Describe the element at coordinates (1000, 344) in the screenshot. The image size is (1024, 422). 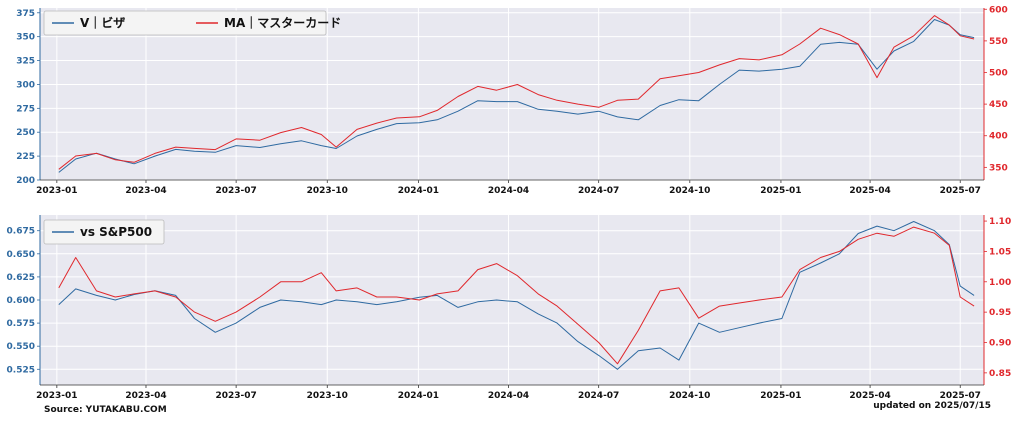
I see `y-right-tick-label: 0.90` at that location.